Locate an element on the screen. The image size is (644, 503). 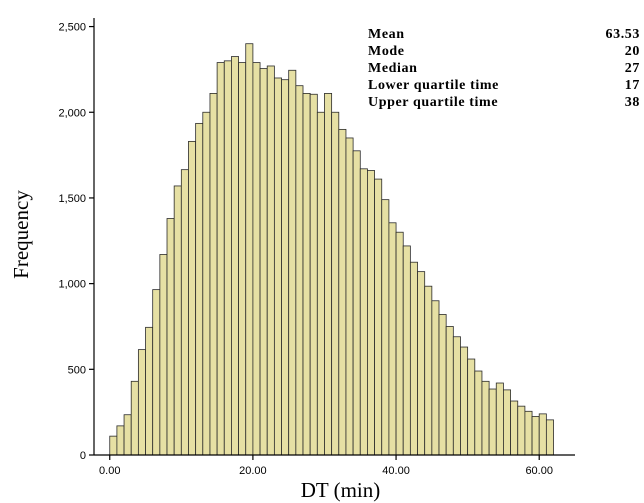
stat-label: Mean is located at coordinates (386, 34).